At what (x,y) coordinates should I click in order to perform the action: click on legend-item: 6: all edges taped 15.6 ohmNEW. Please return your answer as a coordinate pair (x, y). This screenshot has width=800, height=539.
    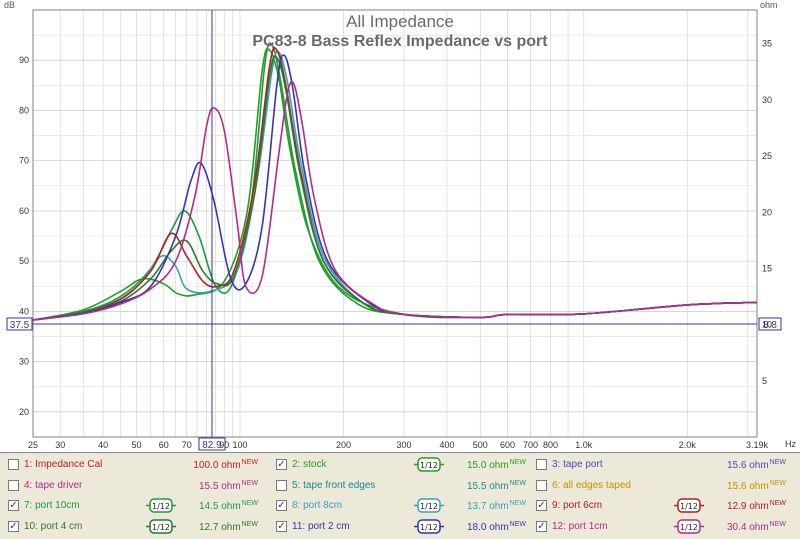
    Looking at the image, I should click on (659, 487).